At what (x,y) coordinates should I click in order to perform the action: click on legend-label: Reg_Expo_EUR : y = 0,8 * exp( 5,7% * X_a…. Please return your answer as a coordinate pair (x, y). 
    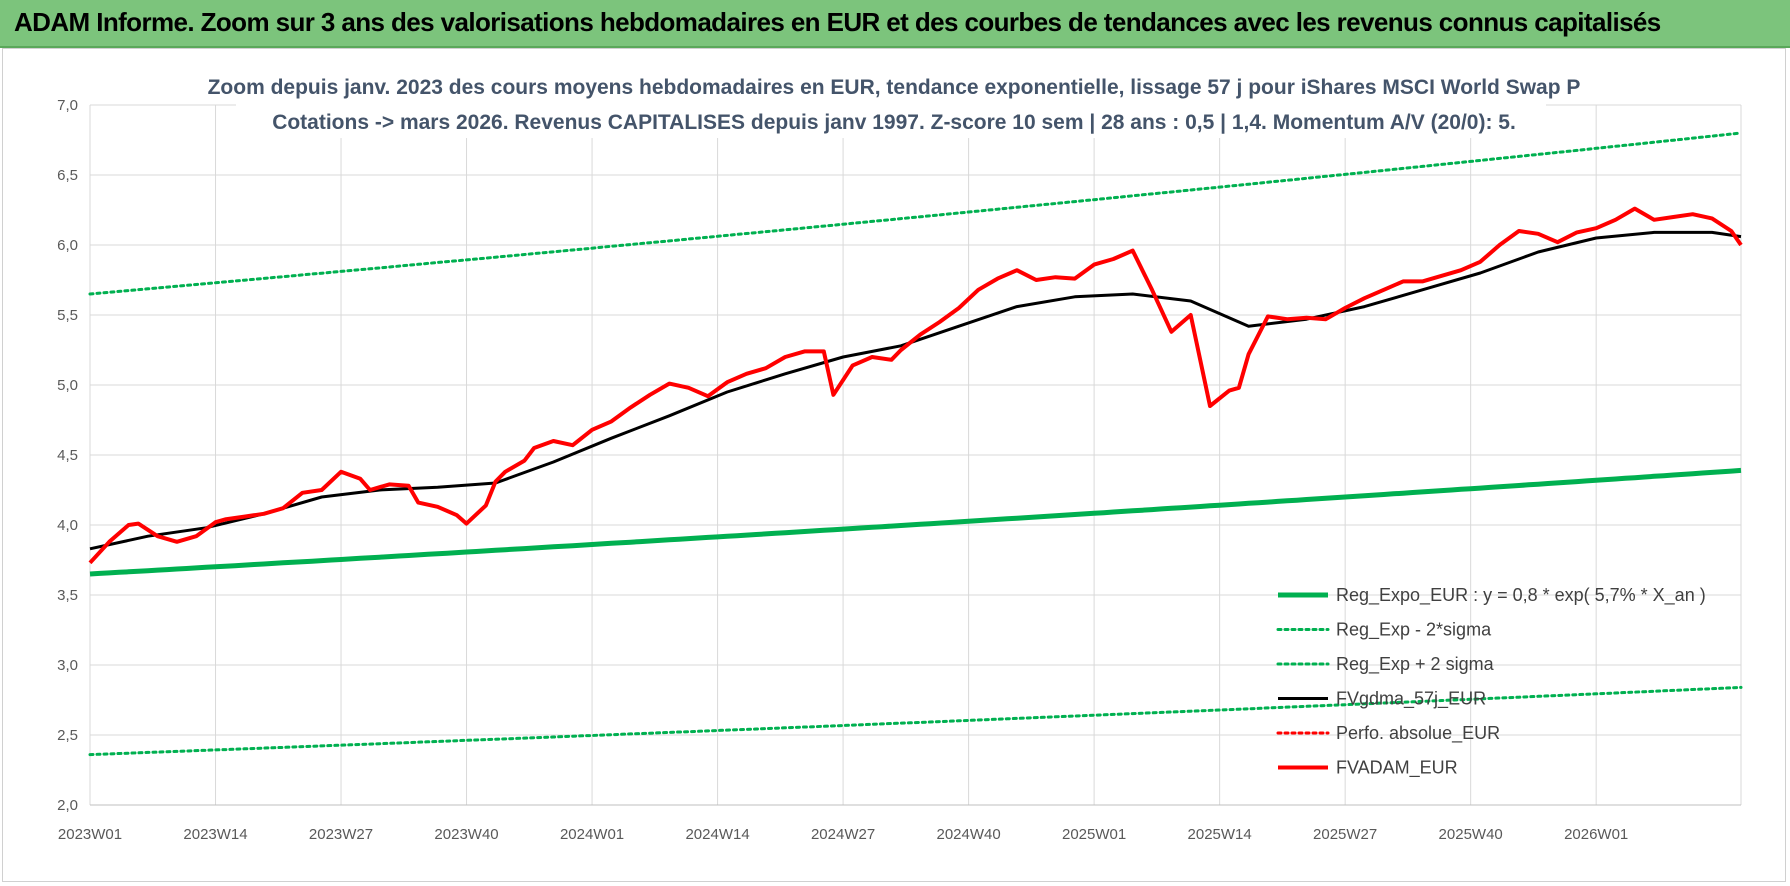
    Looking at the image, I should click on (1521, 595).